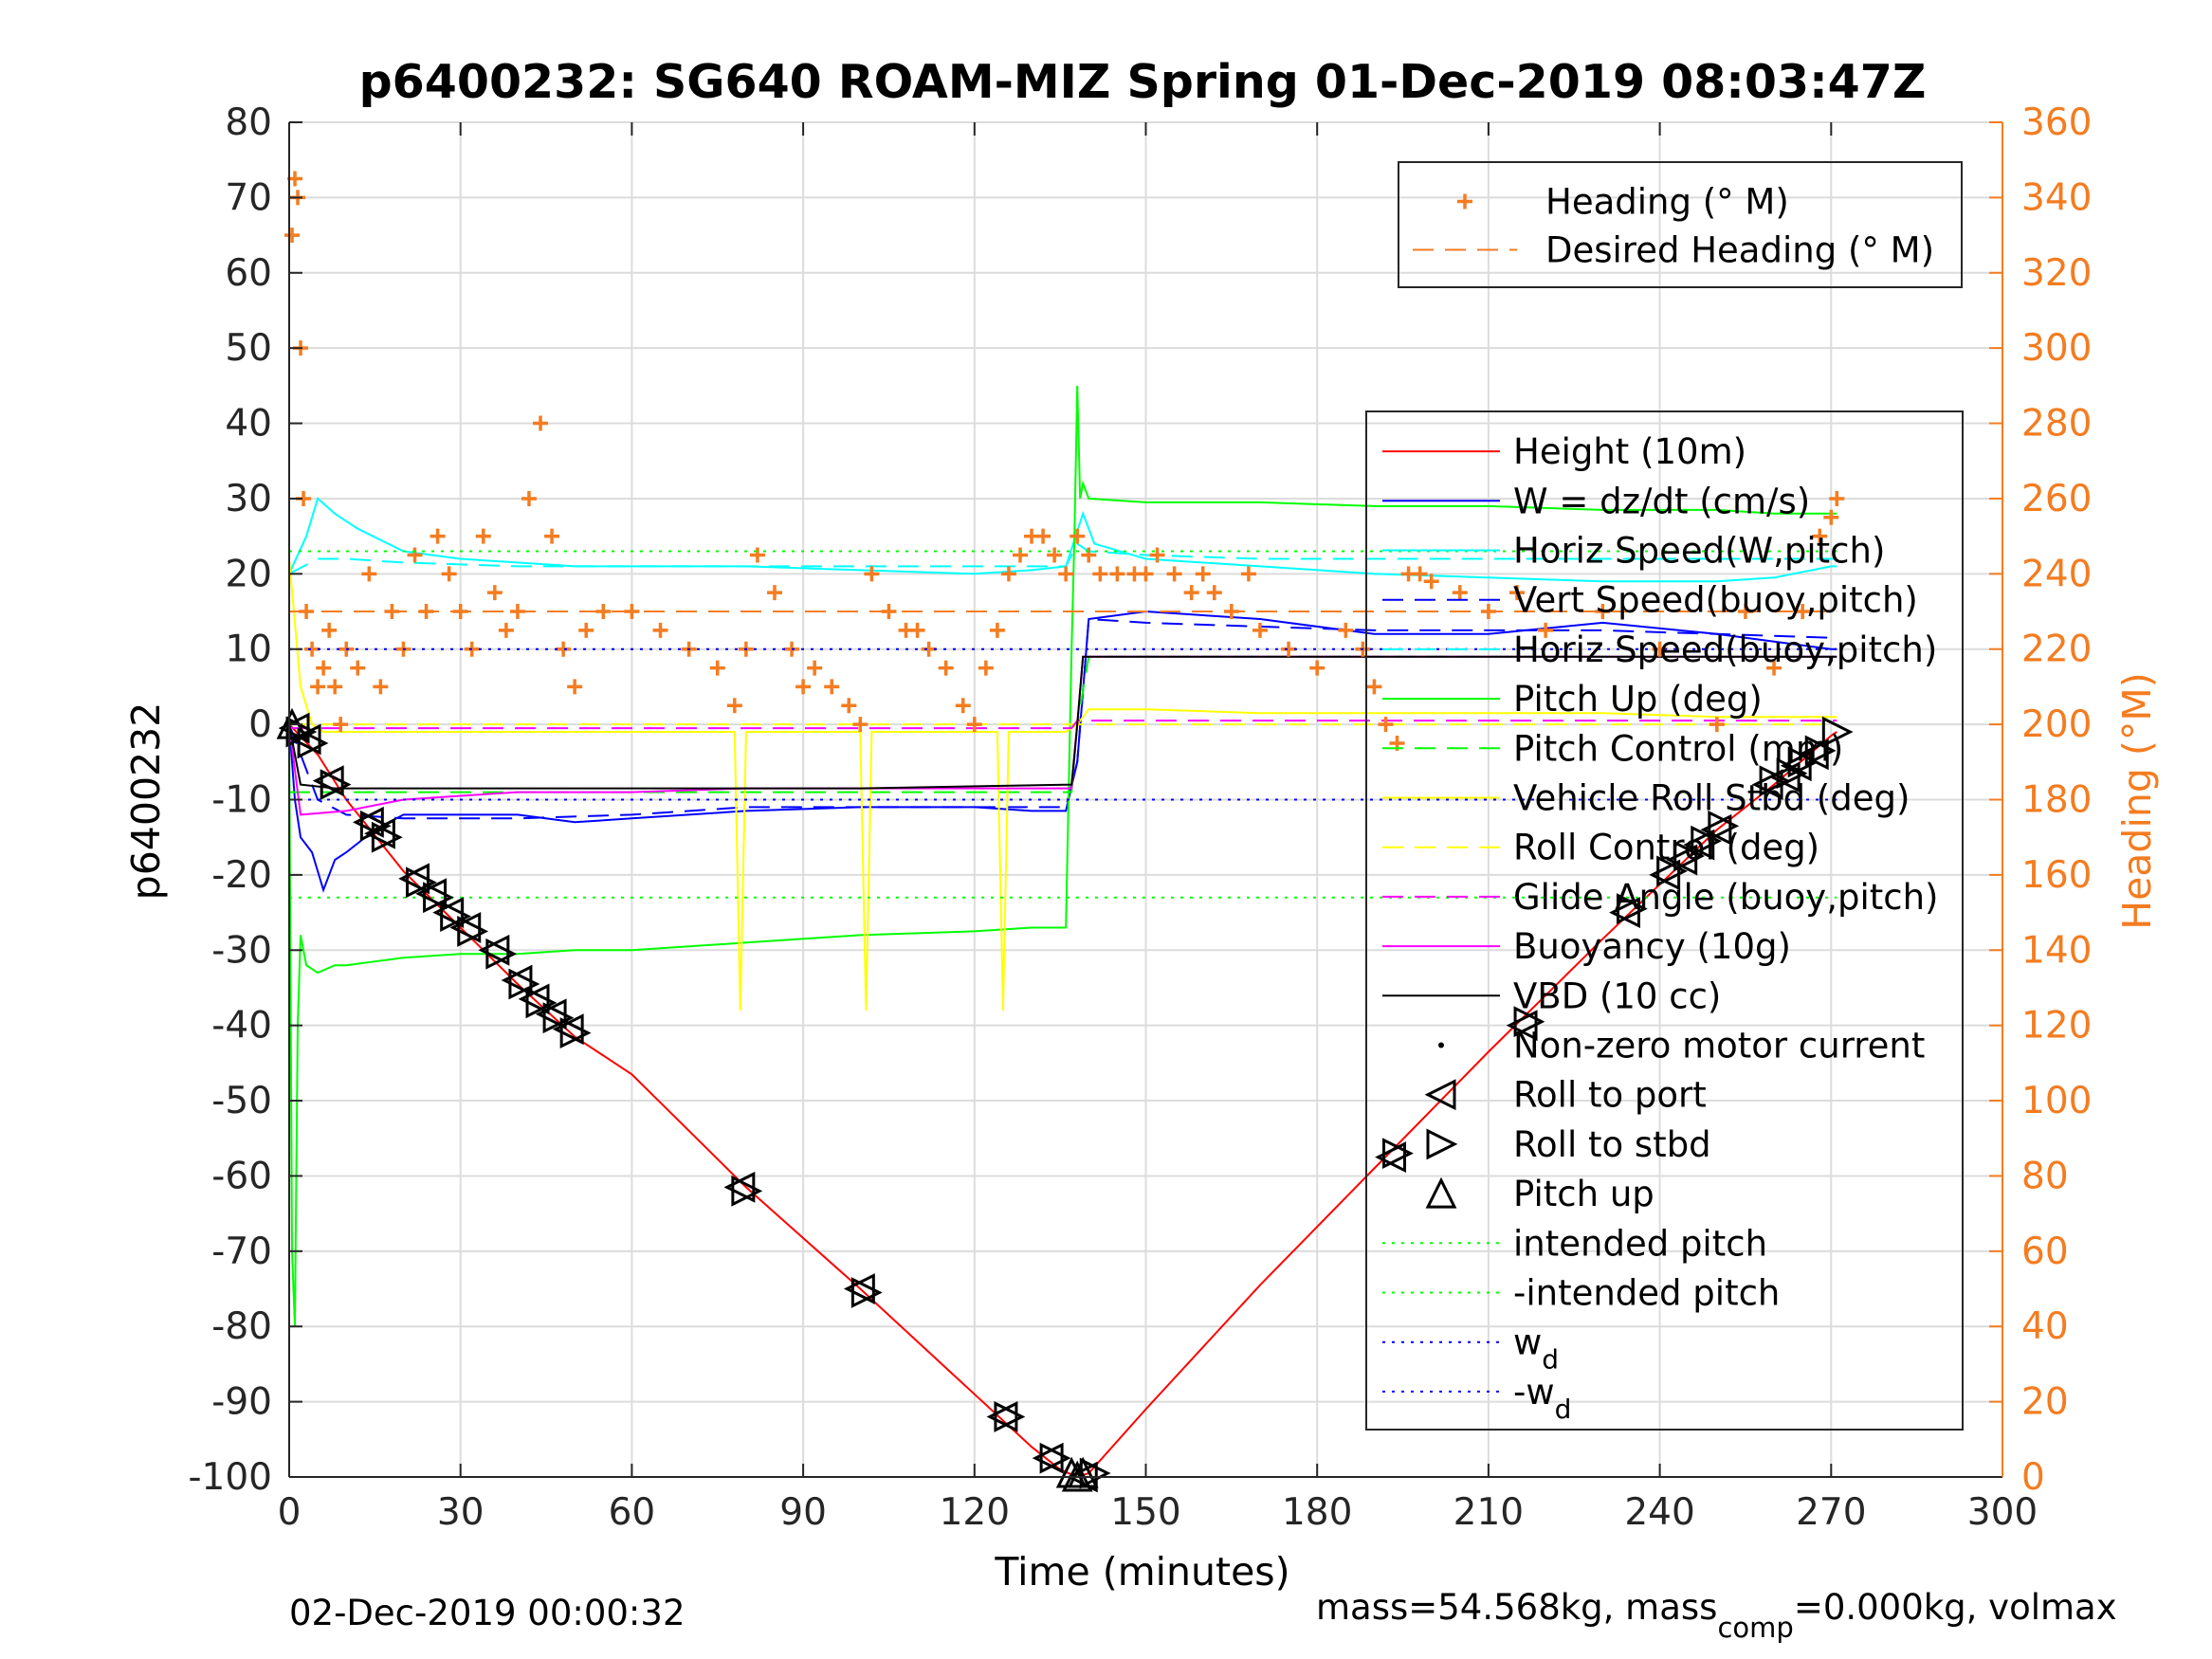 Image resolution: width=2212 pixels, height=1659 pixels. I want to click on y-tick-label-right: 140, so click(2056, 950).